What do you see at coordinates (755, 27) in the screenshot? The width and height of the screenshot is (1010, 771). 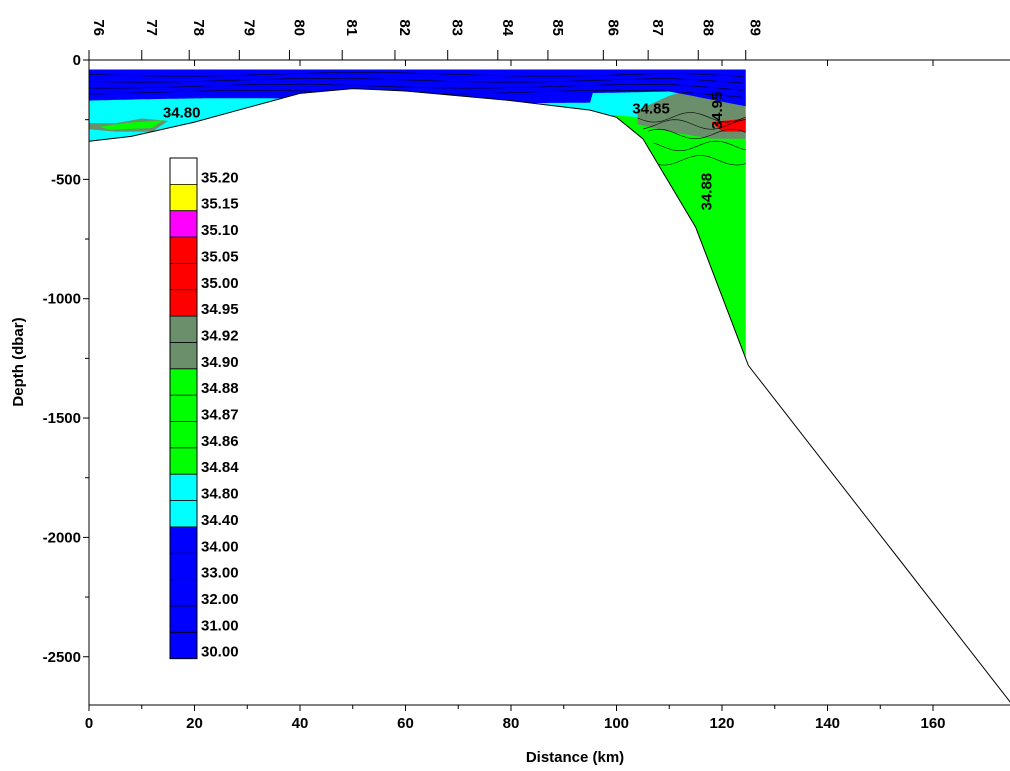 I see `station-label: 89` at bounding box center [755, 27].